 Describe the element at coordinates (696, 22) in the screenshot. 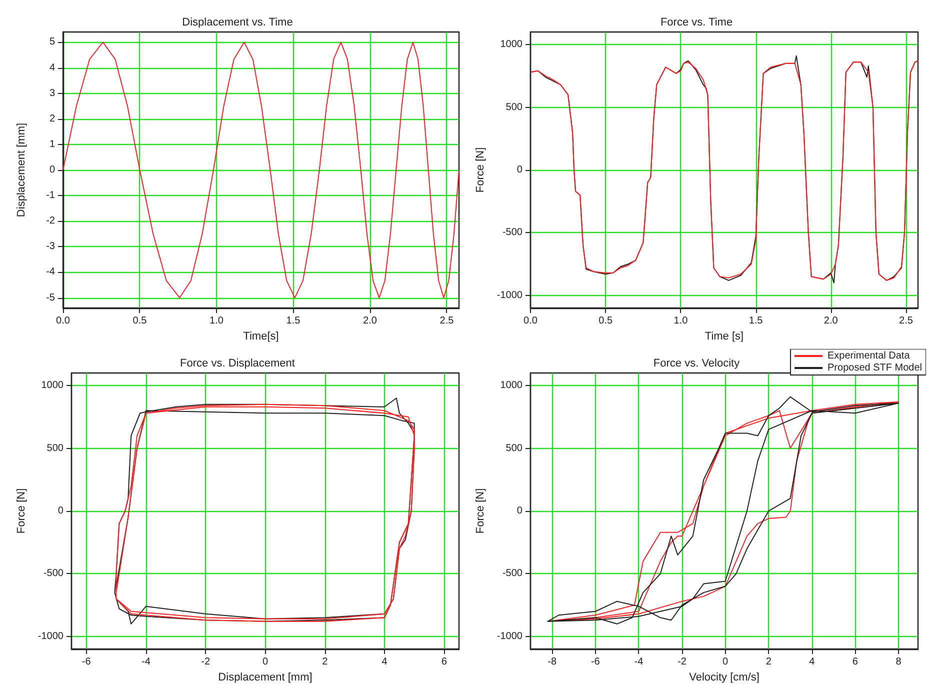

I see `chart-title: Force vs. Time` at that location.